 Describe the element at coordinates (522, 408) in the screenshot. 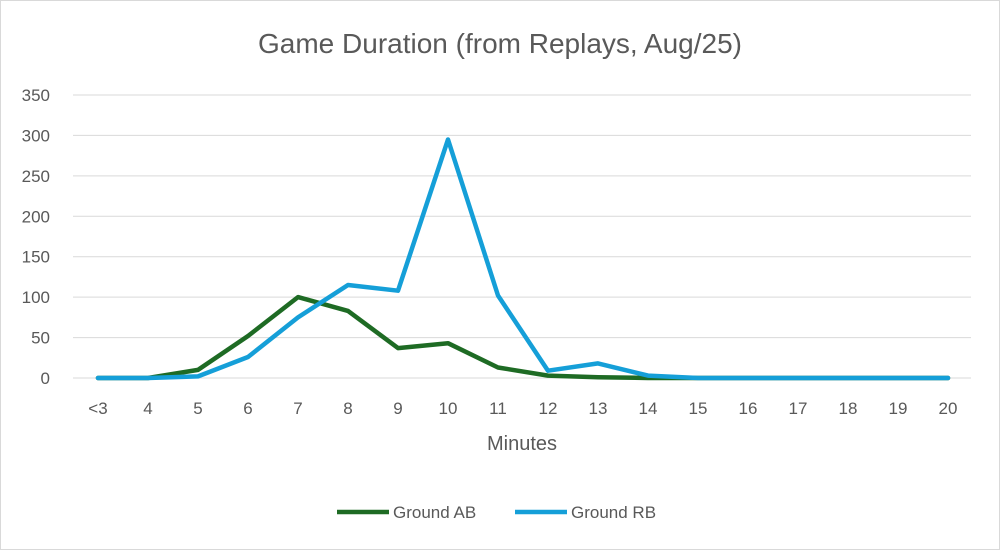

I see `x-axis-ticks: <3 4 5 6 7 8 9 10 11 12 13 14 15 16 17 18 19 20` at that location.